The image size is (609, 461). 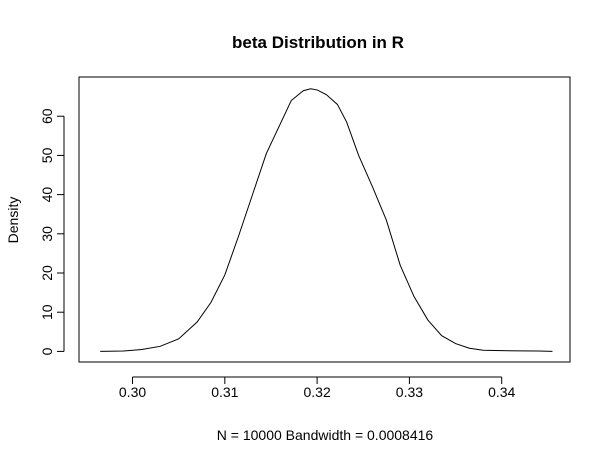 What do you see at coordinates (47, 155) in the screenshot?
I see `y-tick-label: 50` at bounding box center [47, 155].